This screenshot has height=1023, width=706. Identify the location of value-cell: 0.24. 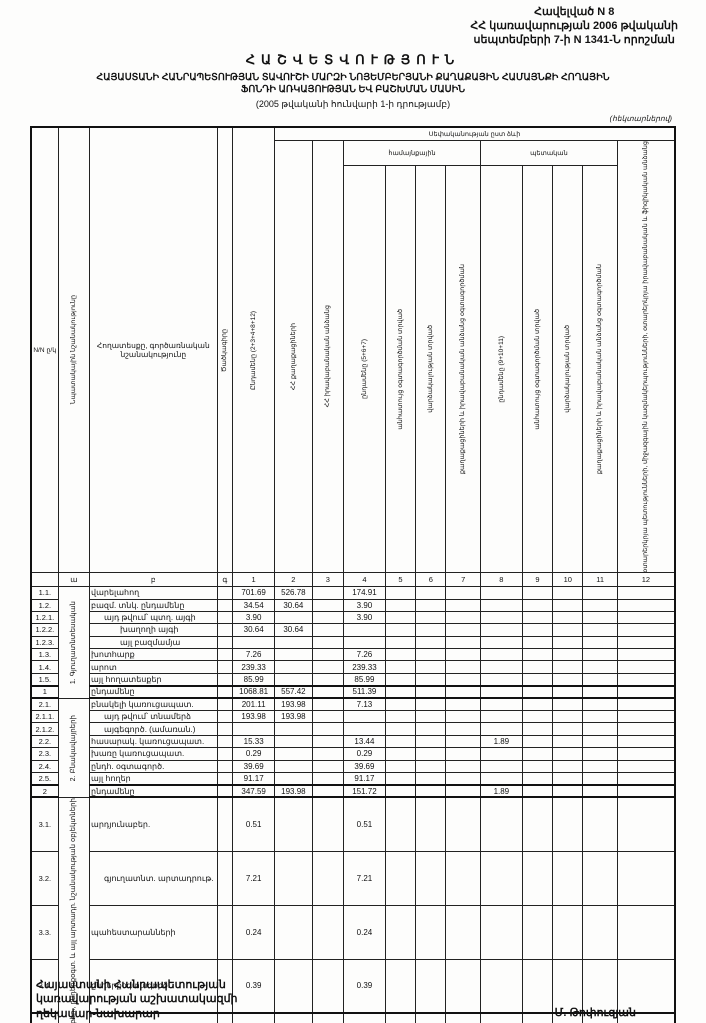
(364, 932).